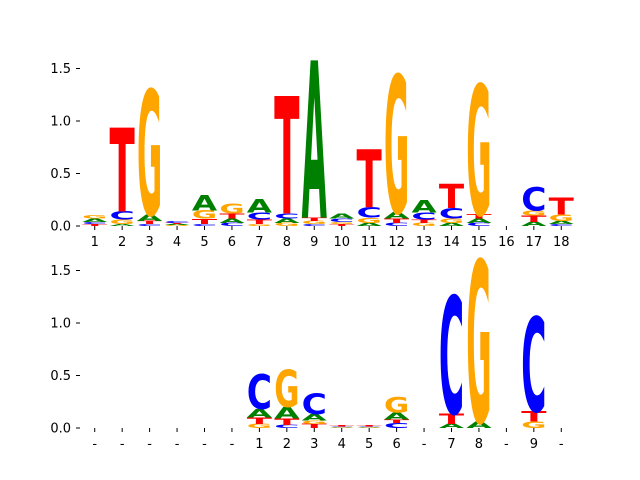 The height and width of the screenshot is (480, 640). What do you see at coordinates (259, 242) in the screenshot?
I see `x-tick-label: 7` at bounding box center [259, 242].